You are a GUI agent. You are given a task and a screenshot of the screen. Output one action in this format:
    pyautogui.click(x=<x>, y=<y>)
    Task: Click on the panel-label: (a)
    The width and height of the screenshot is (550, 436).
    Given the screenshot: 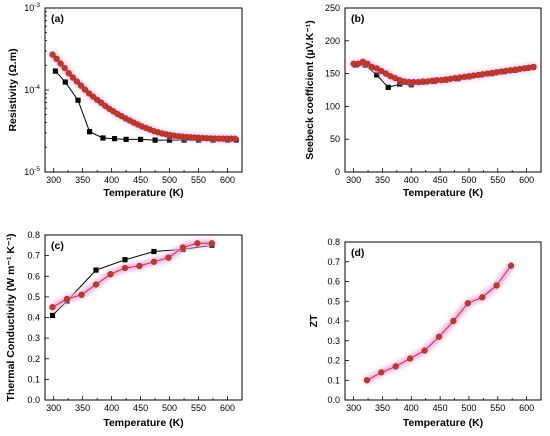 What is the action you would take?
    pyautogui.click(x=57, y=19)
    